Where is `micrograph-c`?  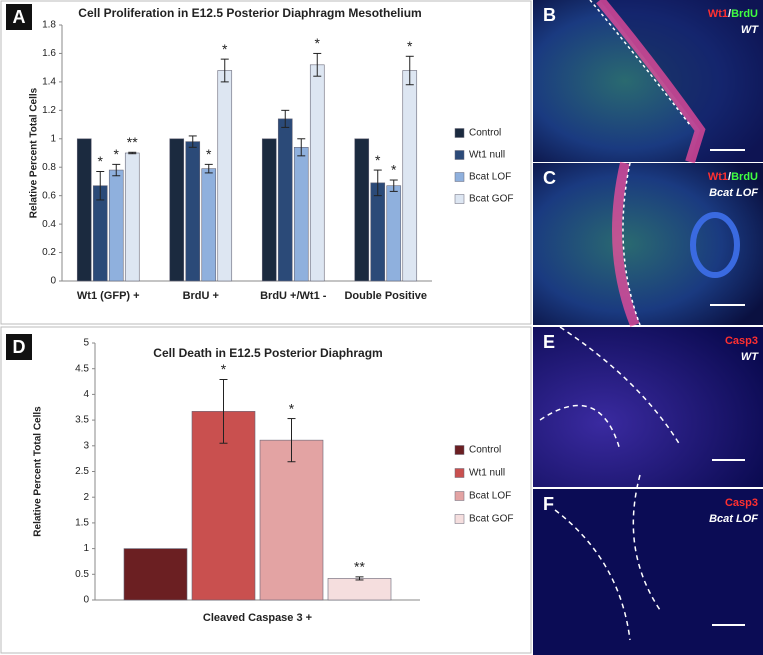
micrograph-c is located at coordinates (648, 244).